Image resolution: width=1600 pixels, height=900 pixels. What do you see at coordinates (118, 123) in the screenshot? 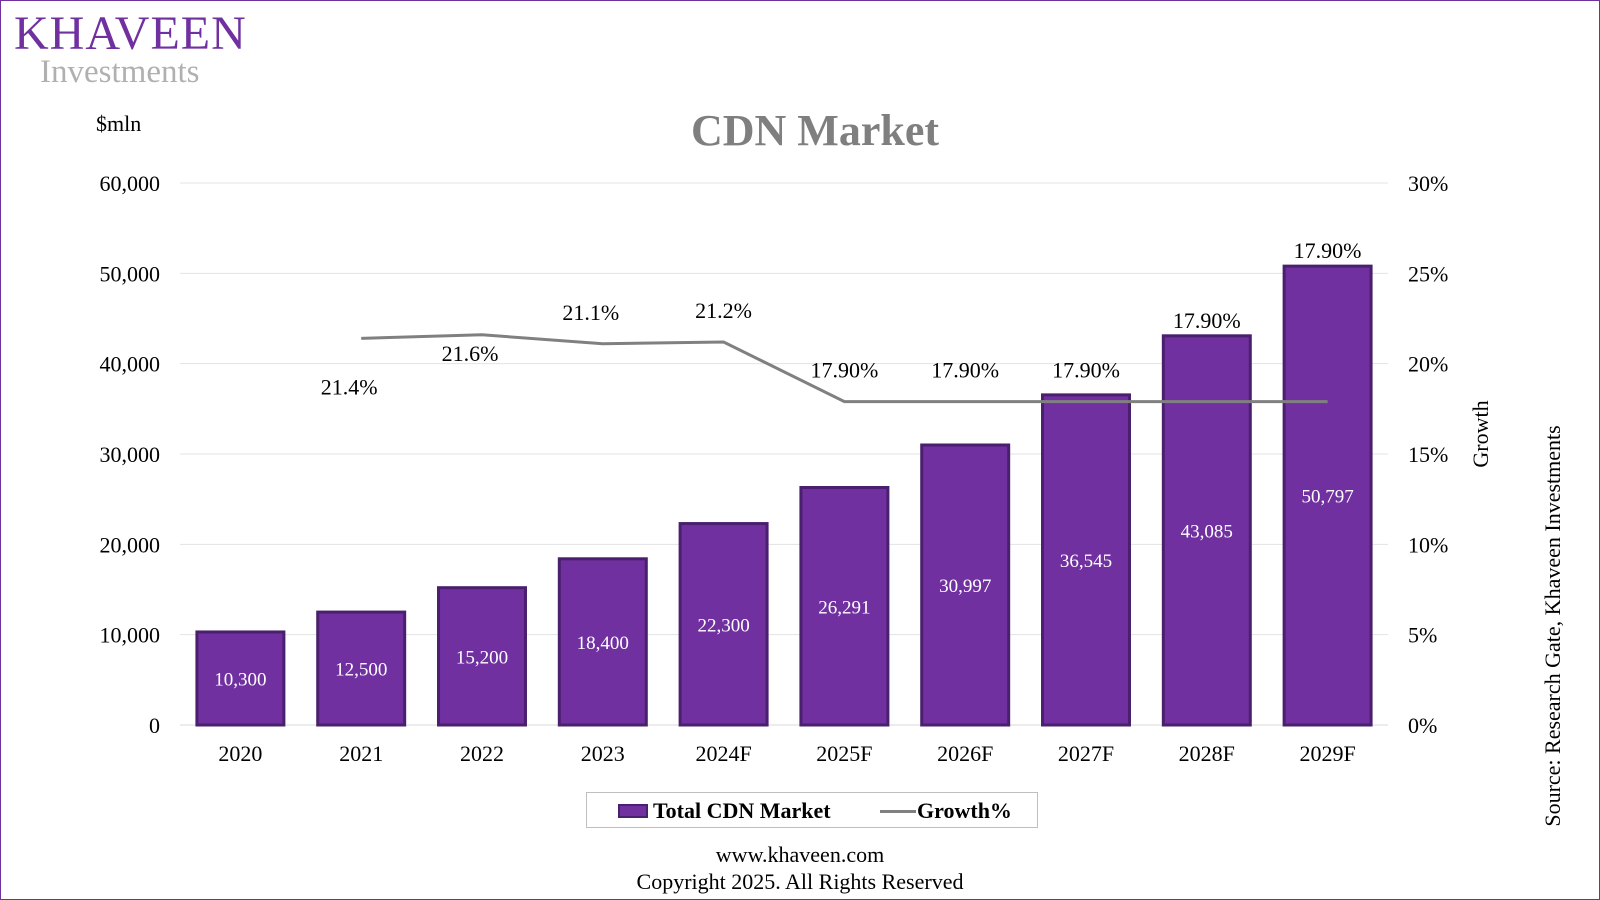
I see `y-axis-label: $mln` at bounding box center [118, 123].